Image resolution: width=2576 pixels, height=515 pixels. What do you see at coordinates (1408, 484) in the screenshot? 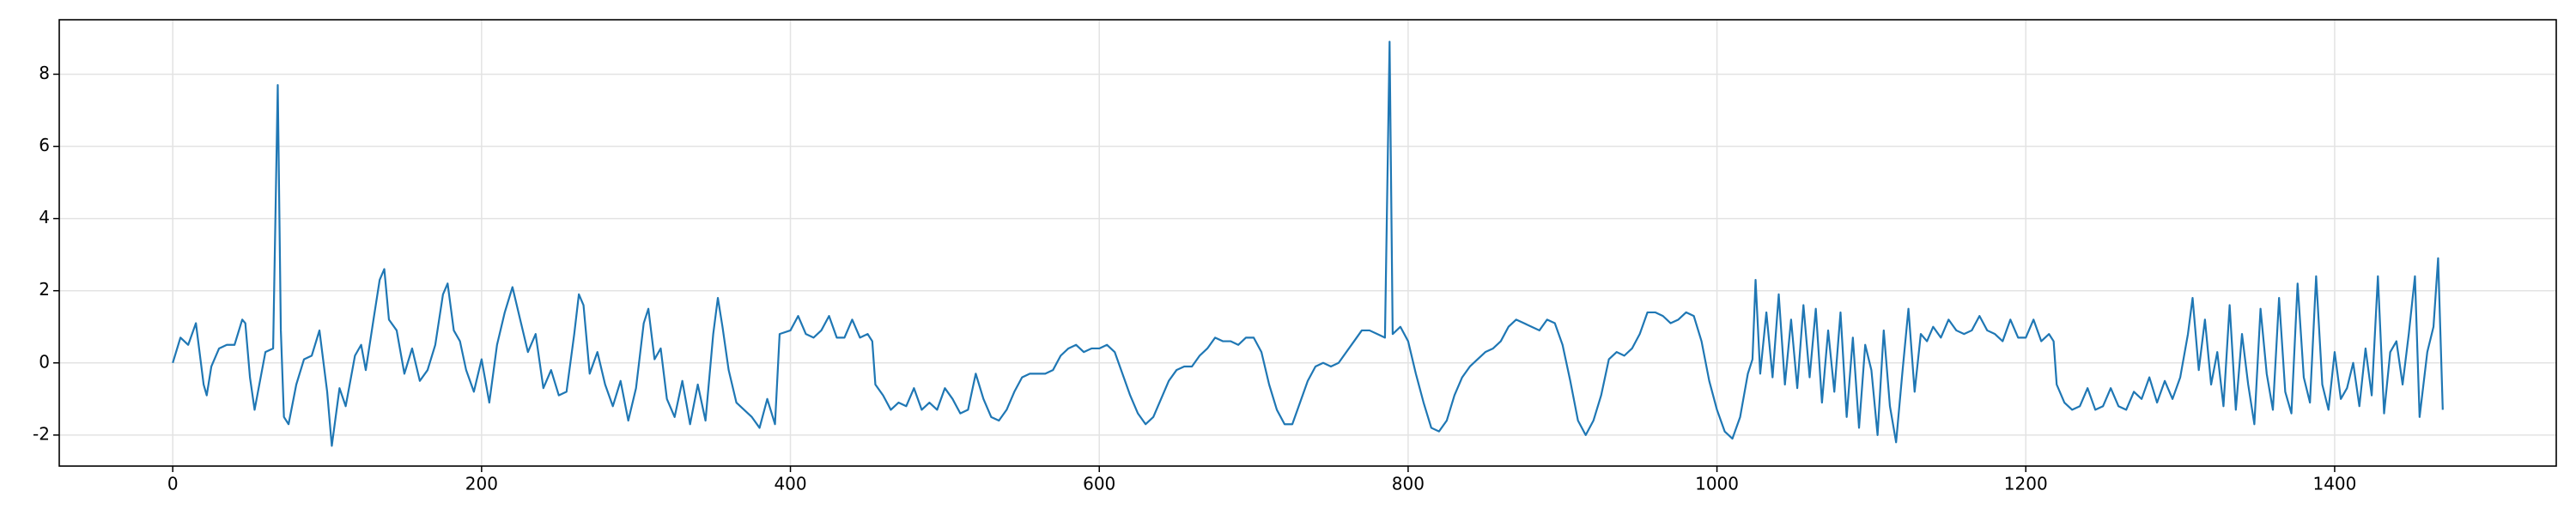
I see `x-tick-label: 800` at bounding box center [1408, 484].